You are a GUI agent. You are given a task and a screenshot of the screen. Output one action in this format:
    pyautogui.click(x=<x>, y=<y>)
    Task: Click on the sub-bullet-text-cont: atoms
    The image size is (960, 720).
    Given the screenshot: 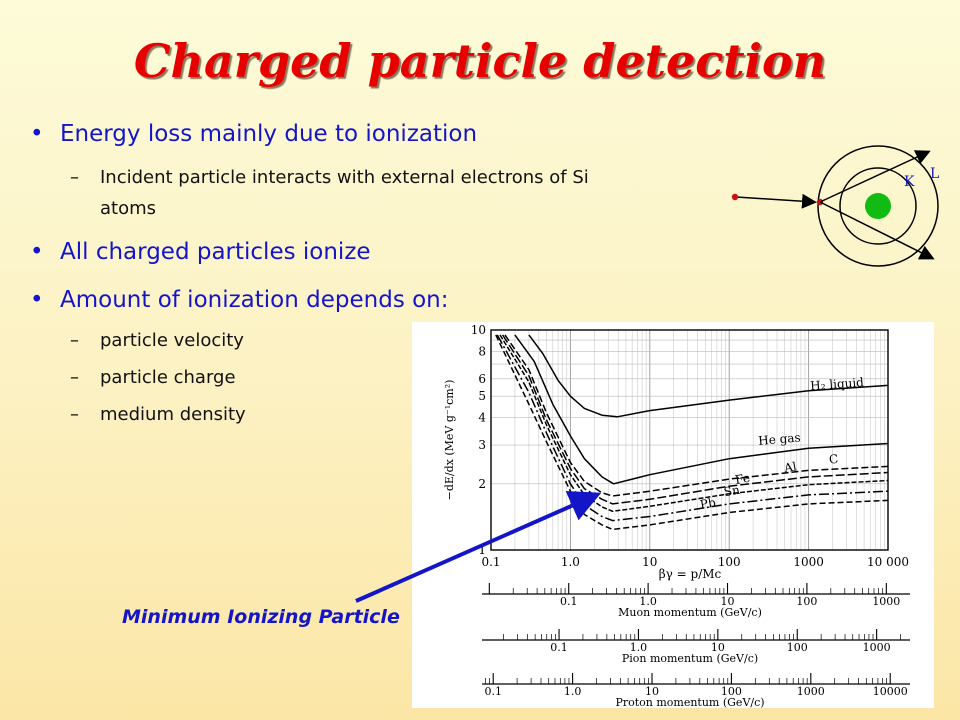 What is the action you would take?
    pyautogui.click(x=128, y=208)
    